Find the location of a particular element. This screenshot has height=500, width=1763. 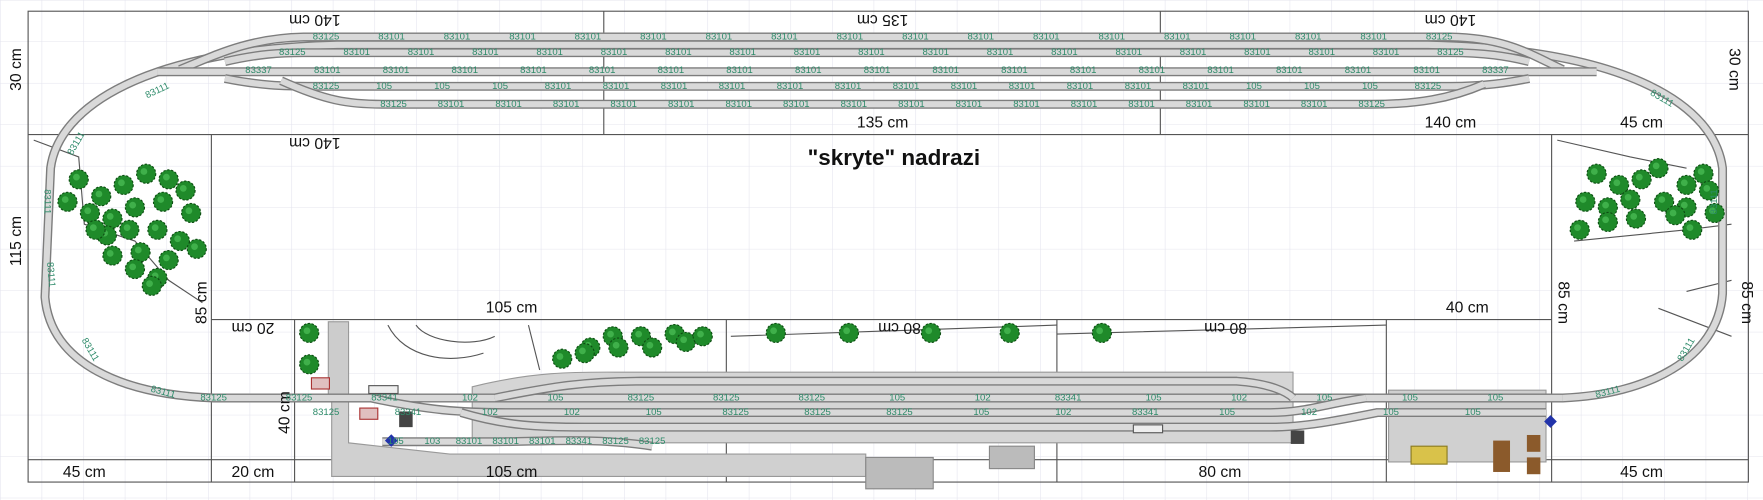

dimension-label: 140 cm is located at coordinates (1451, 122).